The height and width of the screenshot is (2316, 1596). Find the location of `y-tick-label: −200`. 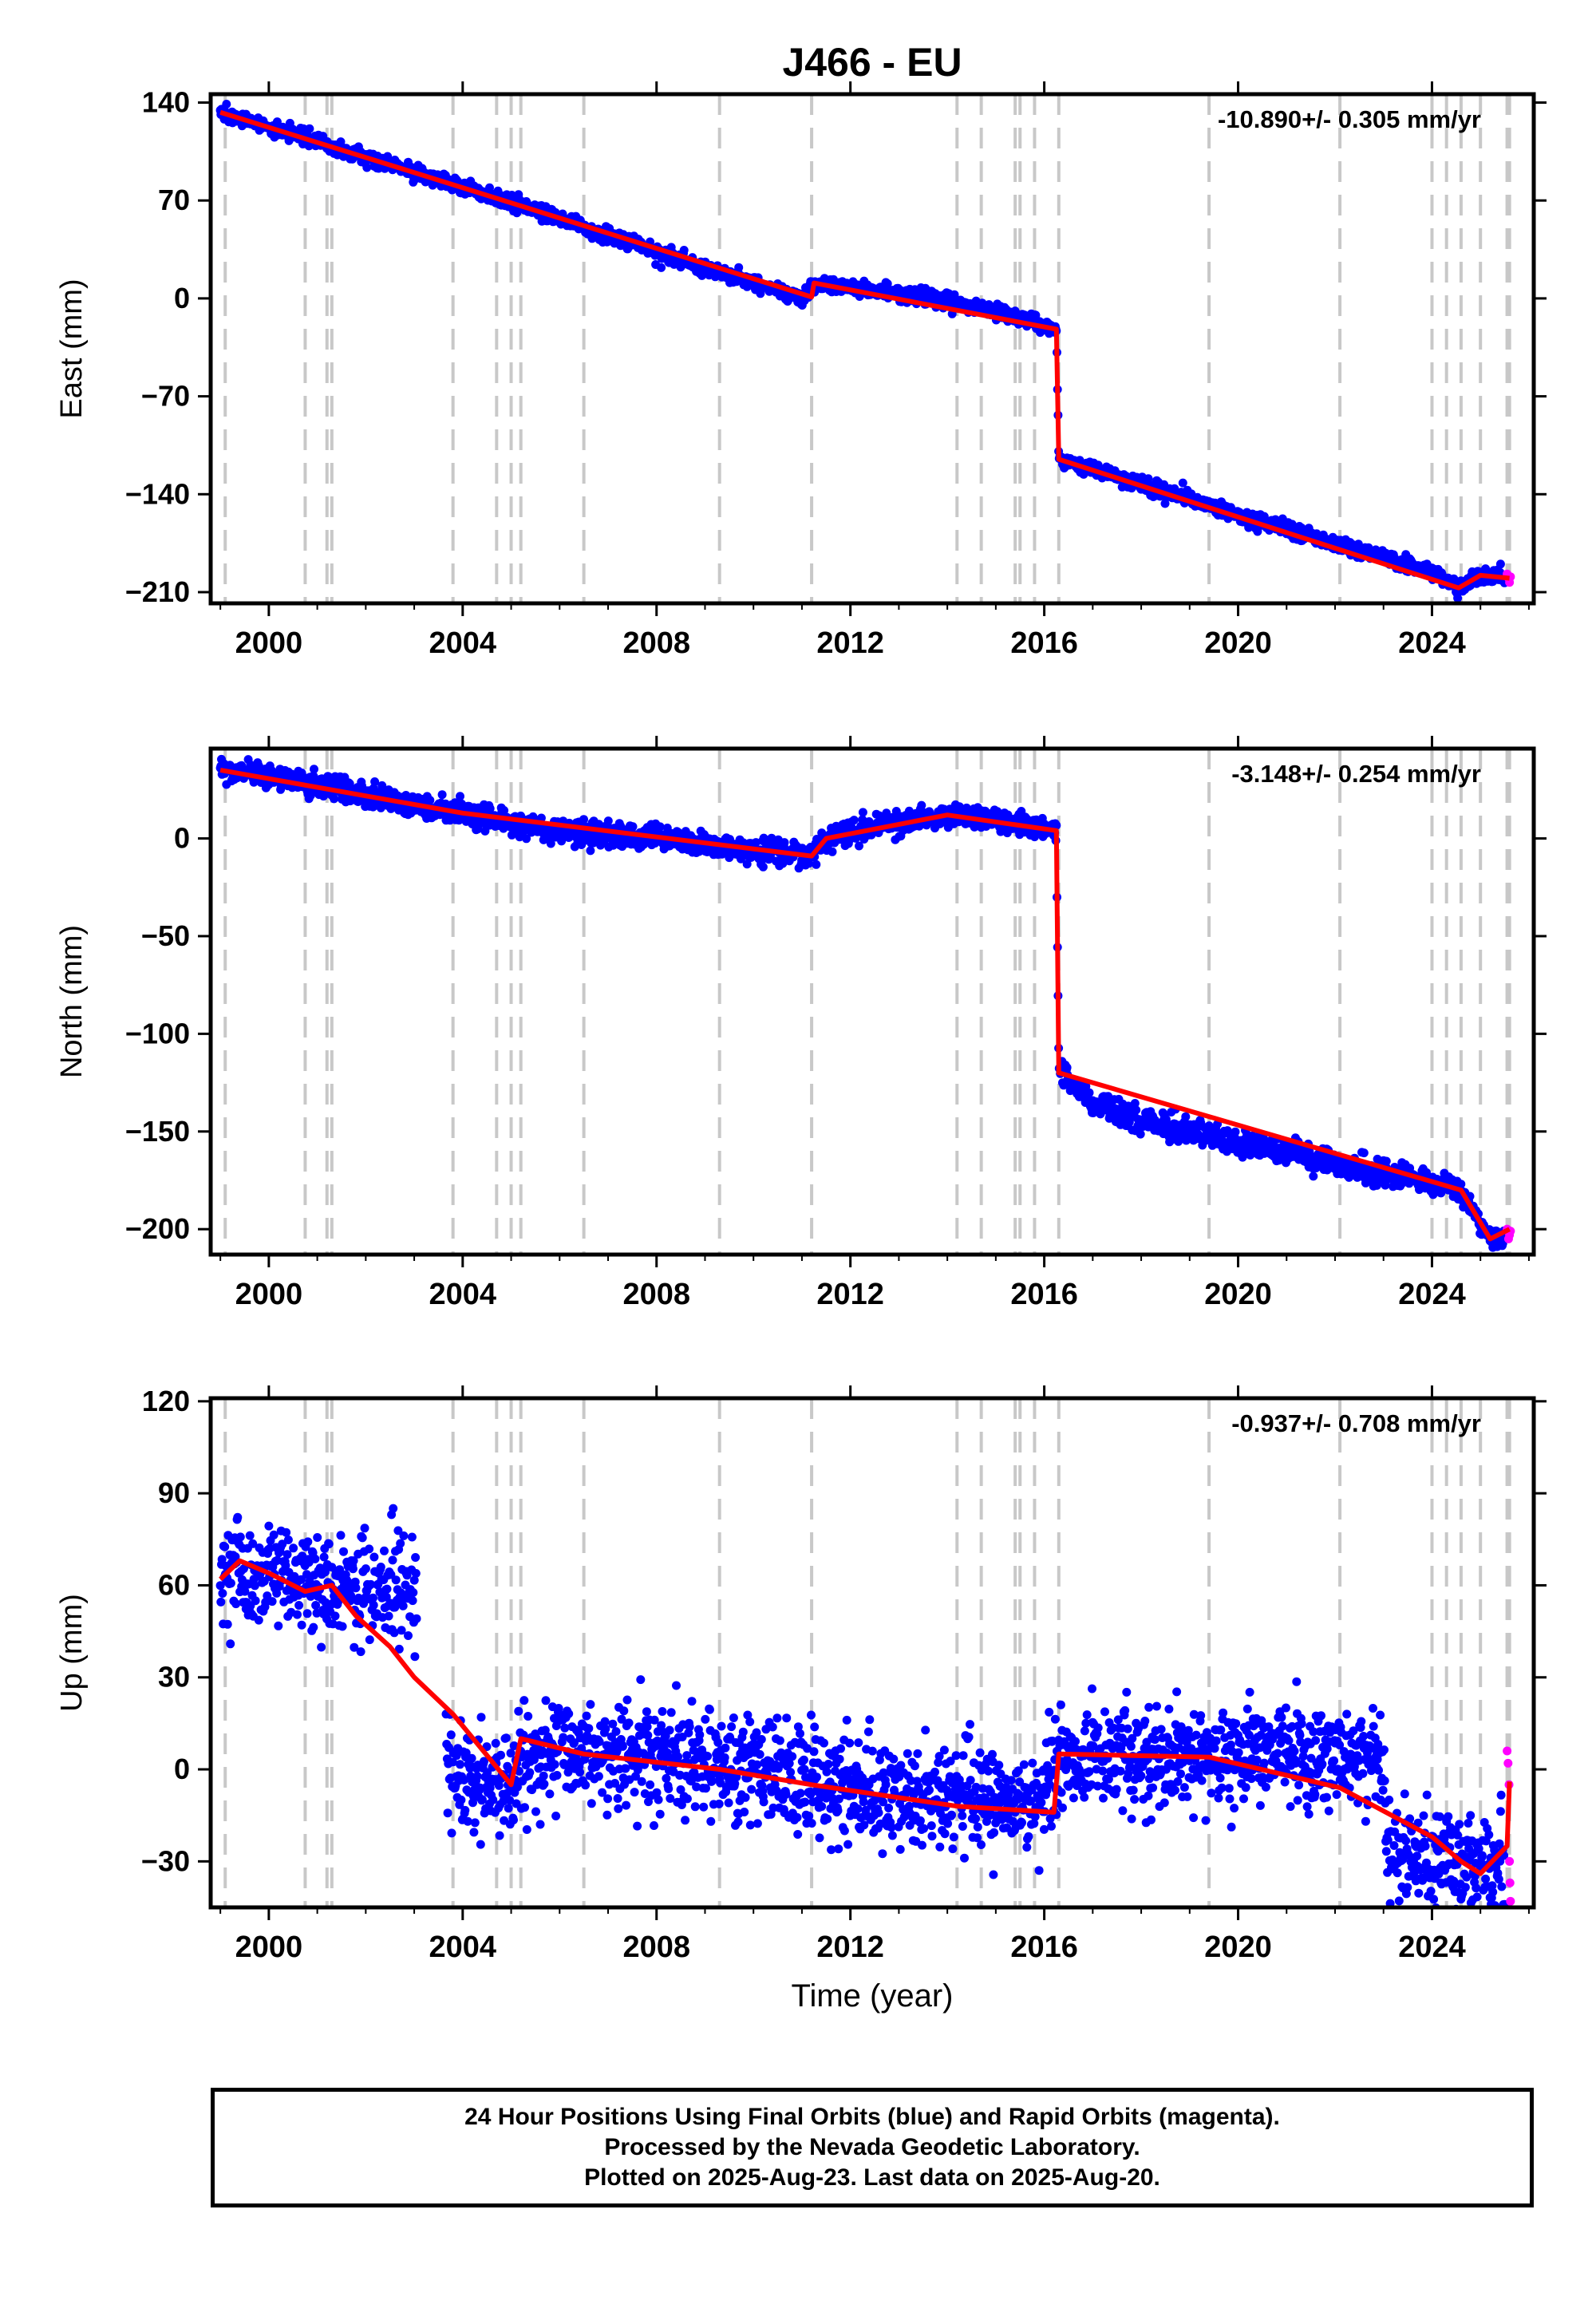

y-tick-label: −200 is located at coordinates (157, 1228).